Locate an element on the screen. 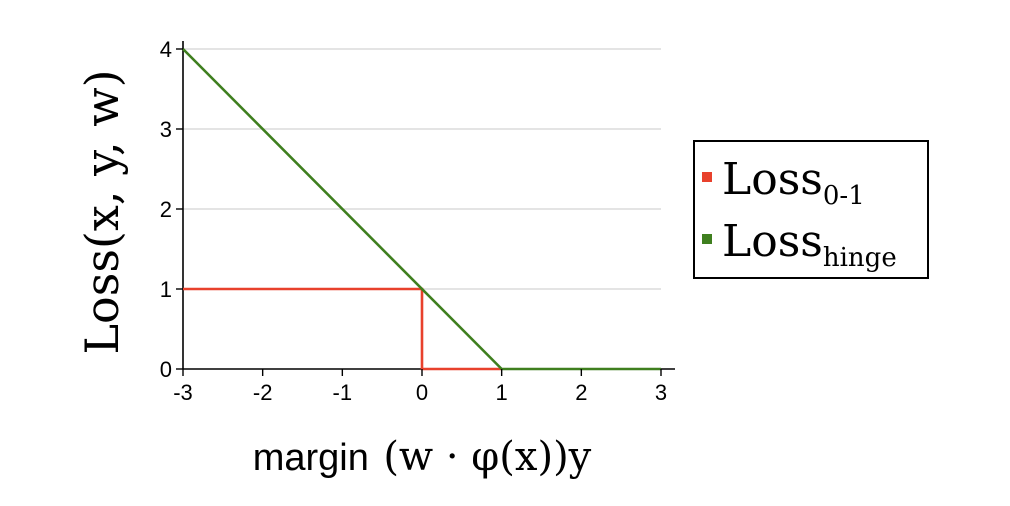  legend-box is located at coordinates (811, 209).